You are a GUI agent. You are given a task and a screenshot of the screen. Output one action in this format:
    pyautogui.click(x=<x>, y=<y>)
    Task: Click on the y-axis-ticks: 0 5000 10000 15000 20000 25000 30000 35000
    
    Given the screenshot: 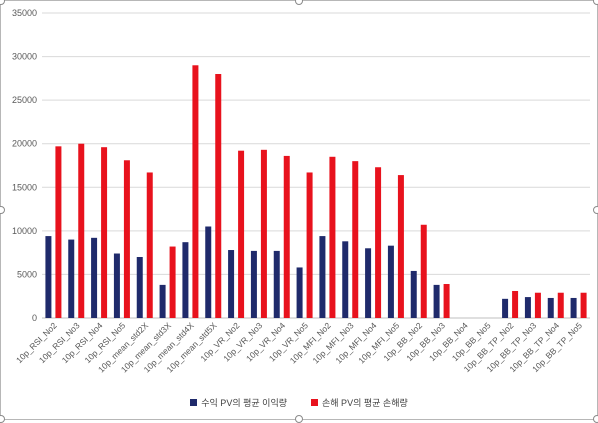 What is the action you would take?
    pyautogui.click(x=24, y=165)
    